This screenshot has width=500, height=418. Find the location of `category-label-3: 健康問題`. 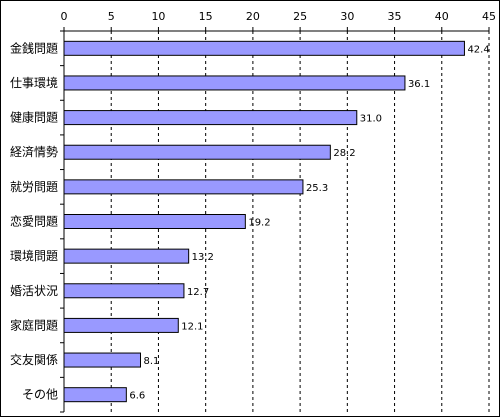

category-label-3: 健康問題 is located at coordinates (34, 117).